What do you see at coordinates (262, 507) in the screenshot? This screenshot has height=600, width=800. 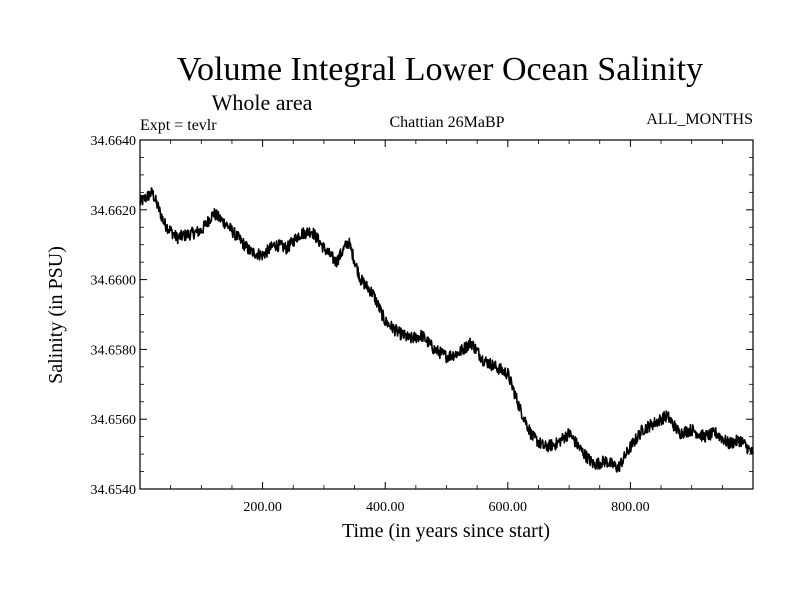 I see `x-tick-label: 200.00` at bounding box center [262, 507].